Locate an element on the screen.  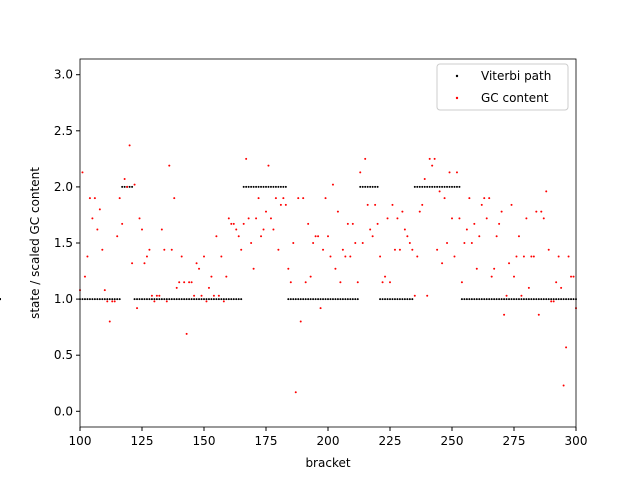
legend-label: Viterbi path is located at coordinates (516, 76).